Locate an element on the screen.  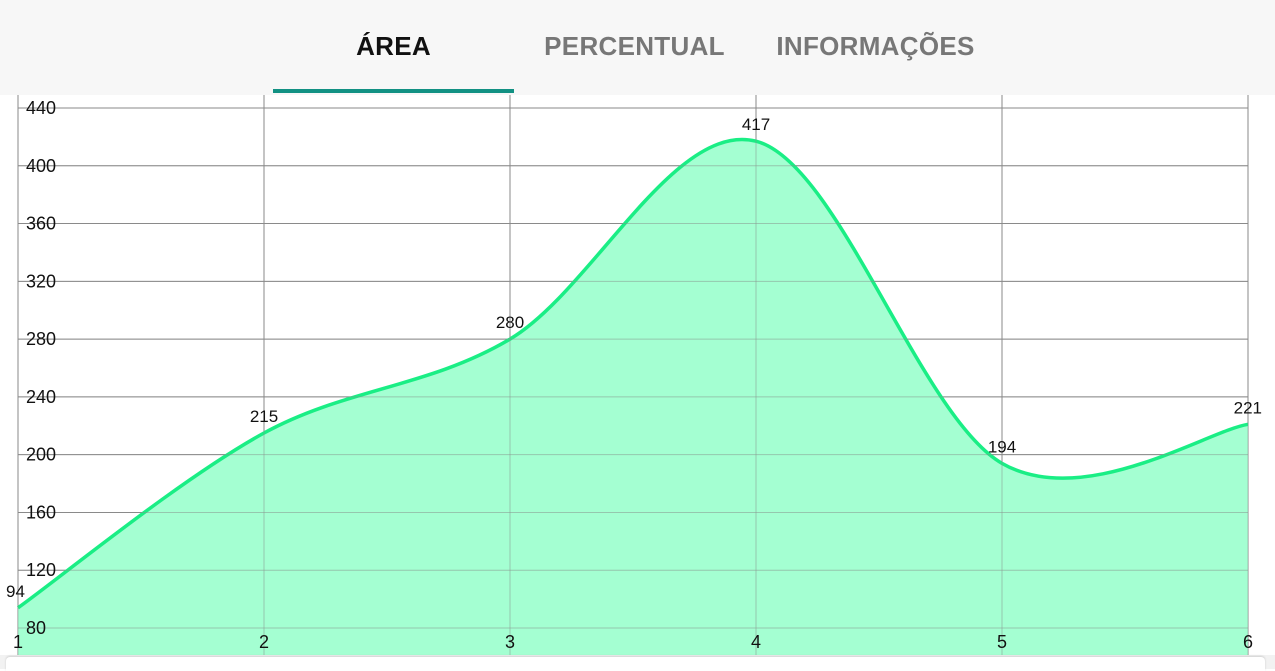
data-label: 194 is located at coordinates (1002, 446).